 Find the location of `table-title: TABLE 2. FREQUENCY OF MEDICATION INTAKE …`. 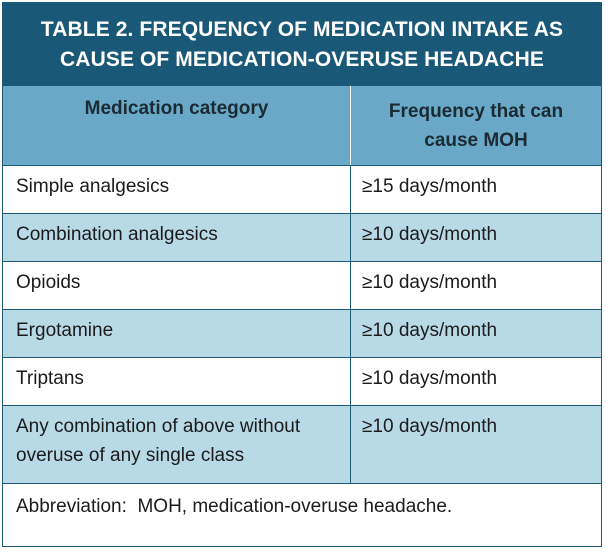

table-title: TABLE 2. FREQUENCY OF MEDICATION INTAKE … is located at coordinates (302, 45).